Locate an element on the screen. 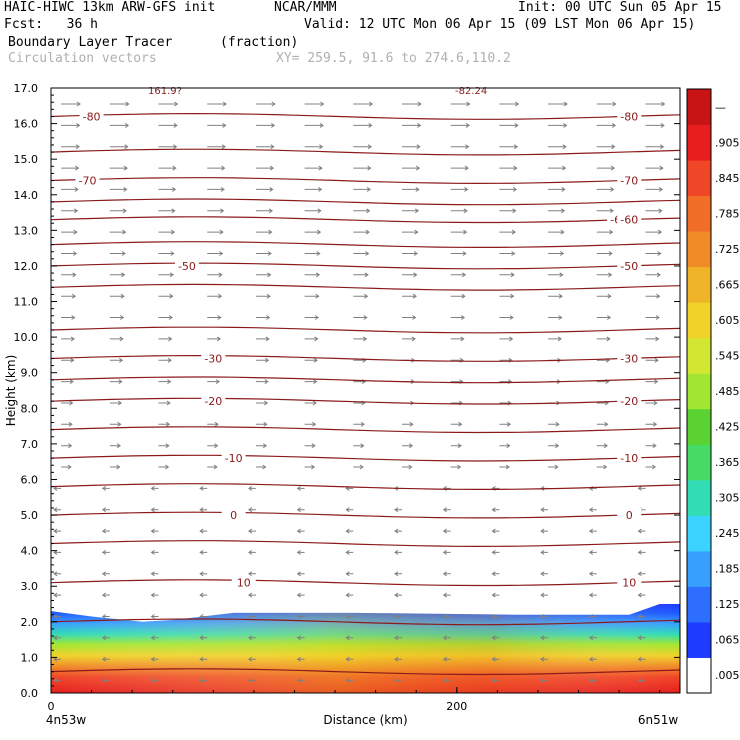 This screenshot has width=740, height=740. y-tick-label: 3.0 is located at coordinates (30, 586).